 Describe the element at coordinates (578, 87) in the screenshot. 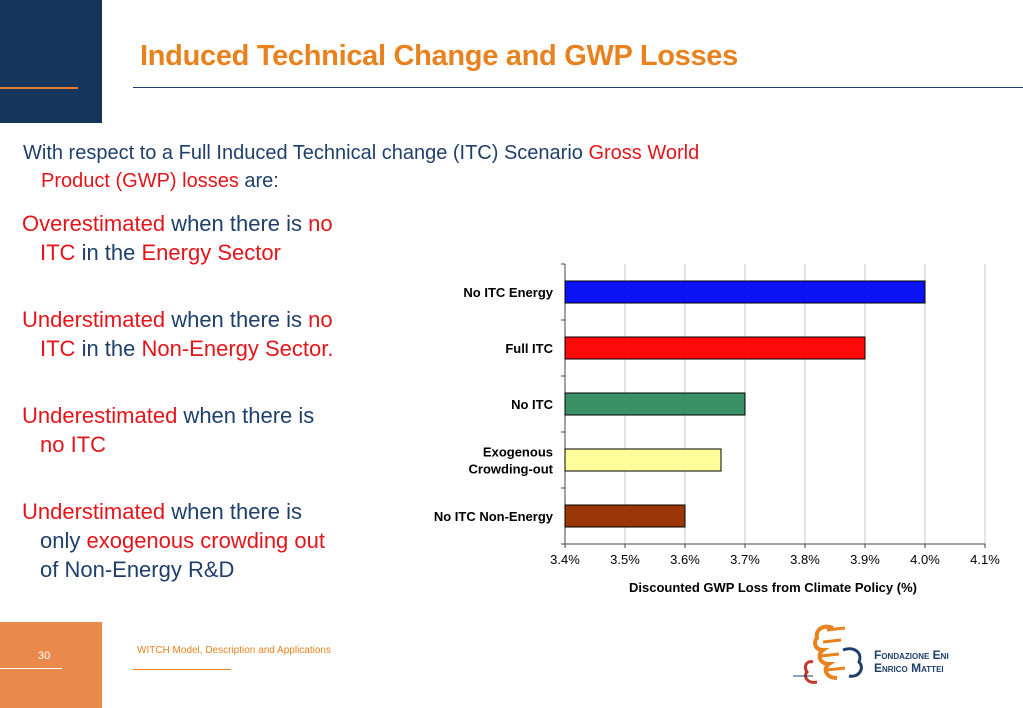

I see `title-rule` at that location.